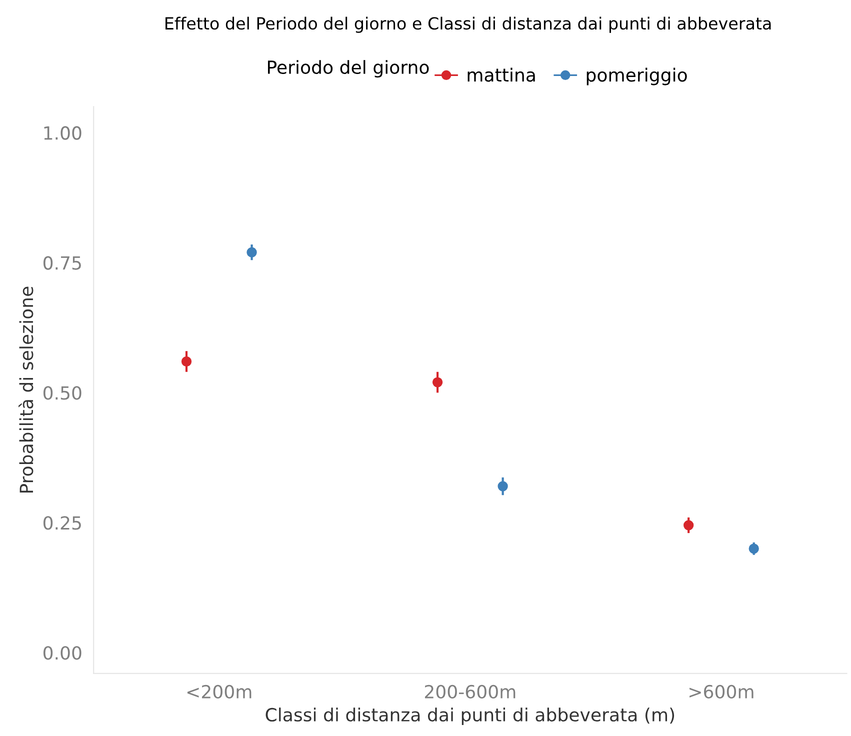  What do you see at coordinates (219, 691) in the screenshot?
I see `x-tick-label: <200m` at bounding box center [219, 691].